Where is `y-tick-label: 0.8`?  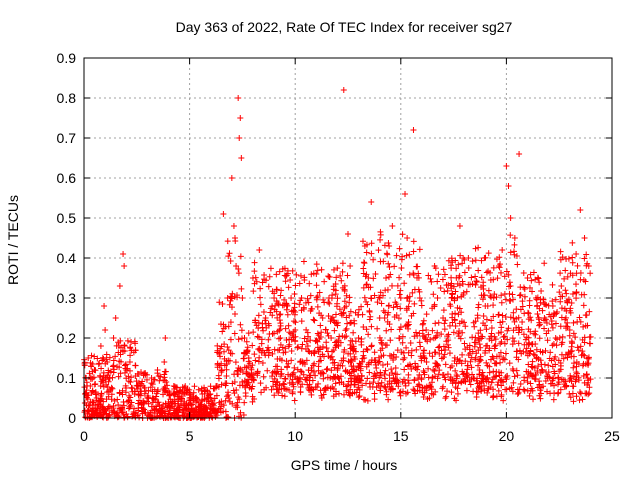 y-tick-label: 0.8 is located at coordinates (67, 98).